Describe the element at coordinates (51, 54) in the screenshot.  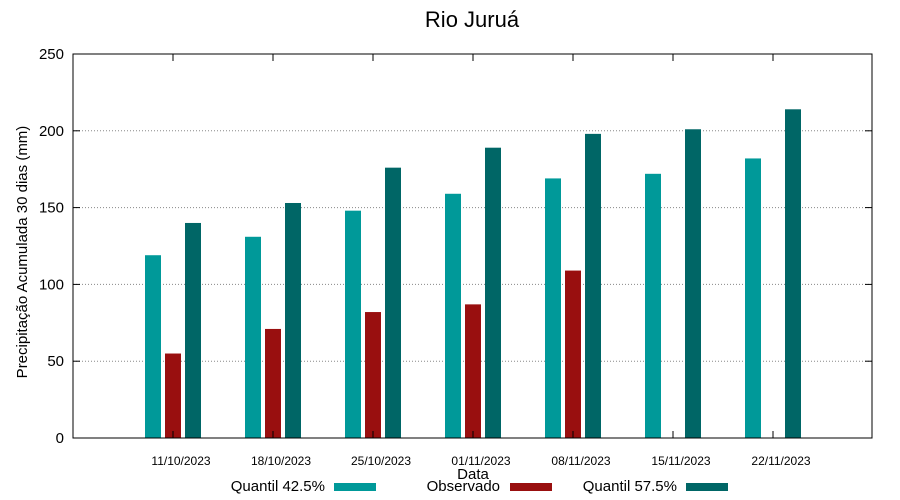
I see `y-tick-label: 250` at that location.